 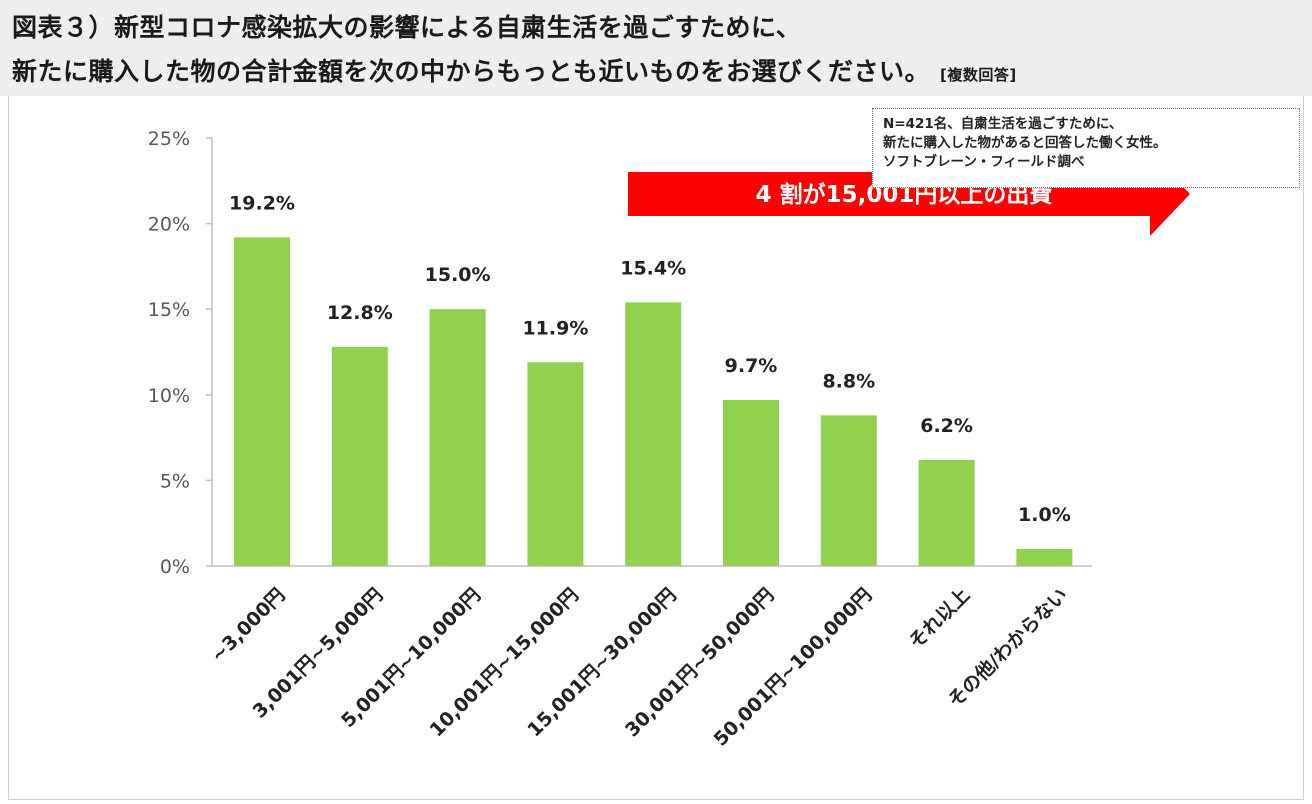 What do you see at coordinates (169, 139) in the screenshot?
I see `y-tick-label: 25%` at bounding box center [169, 139].